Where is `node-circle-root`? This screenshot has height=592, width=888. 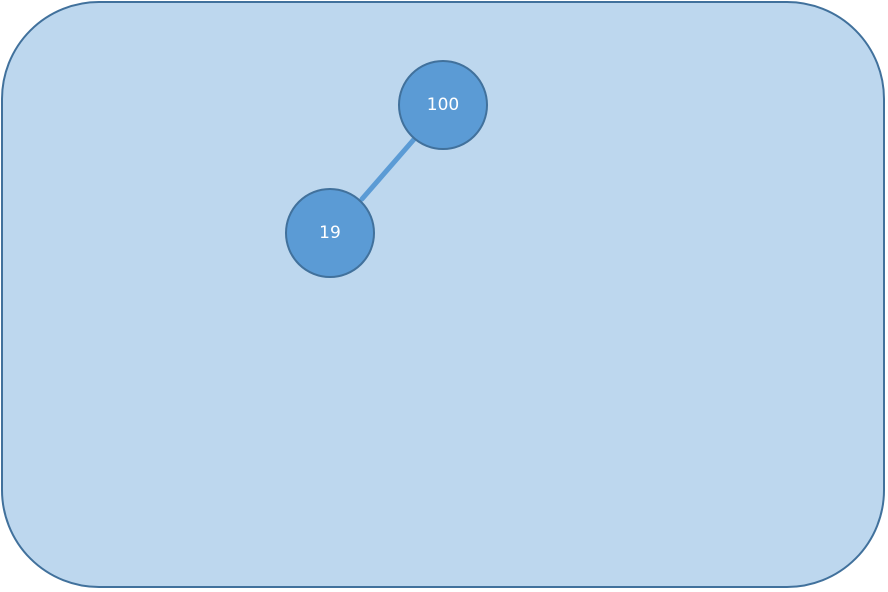
node-circle-root is located at coordinates (443, 105).